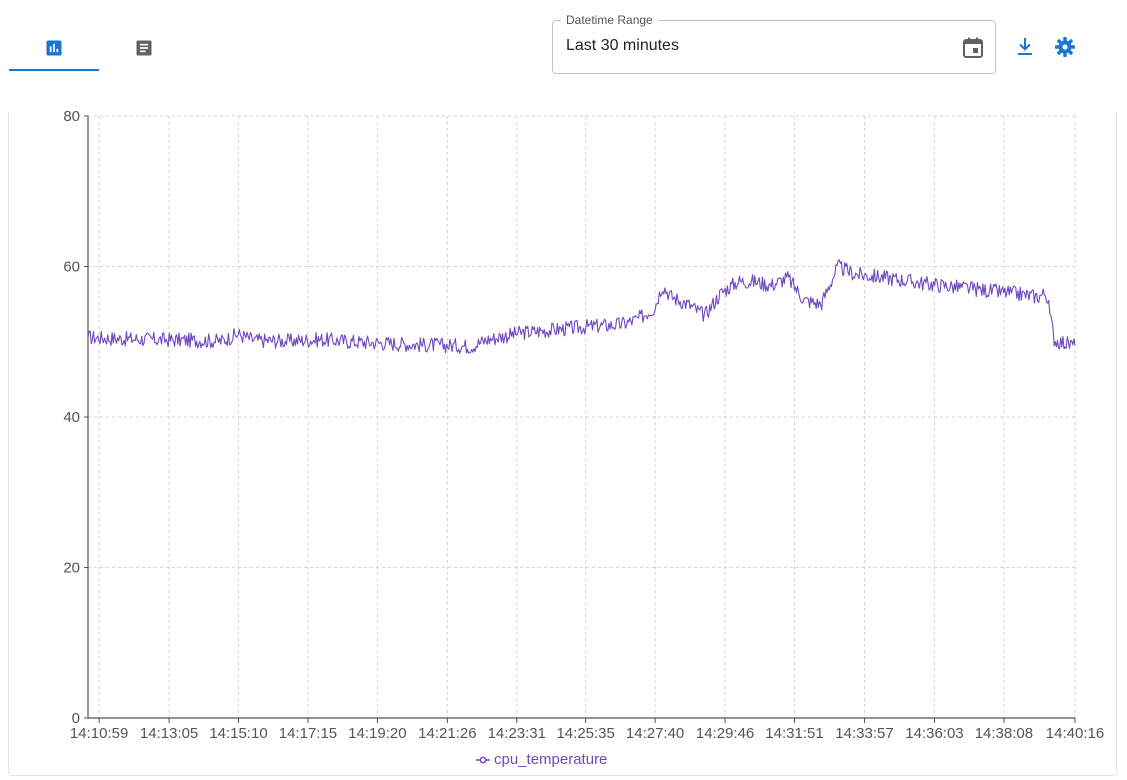 The height and width of the screenshot is (780, 1127). Describe the element at coordinates (1065, 47) in the screenshot. I see `gear-icon` at that location.